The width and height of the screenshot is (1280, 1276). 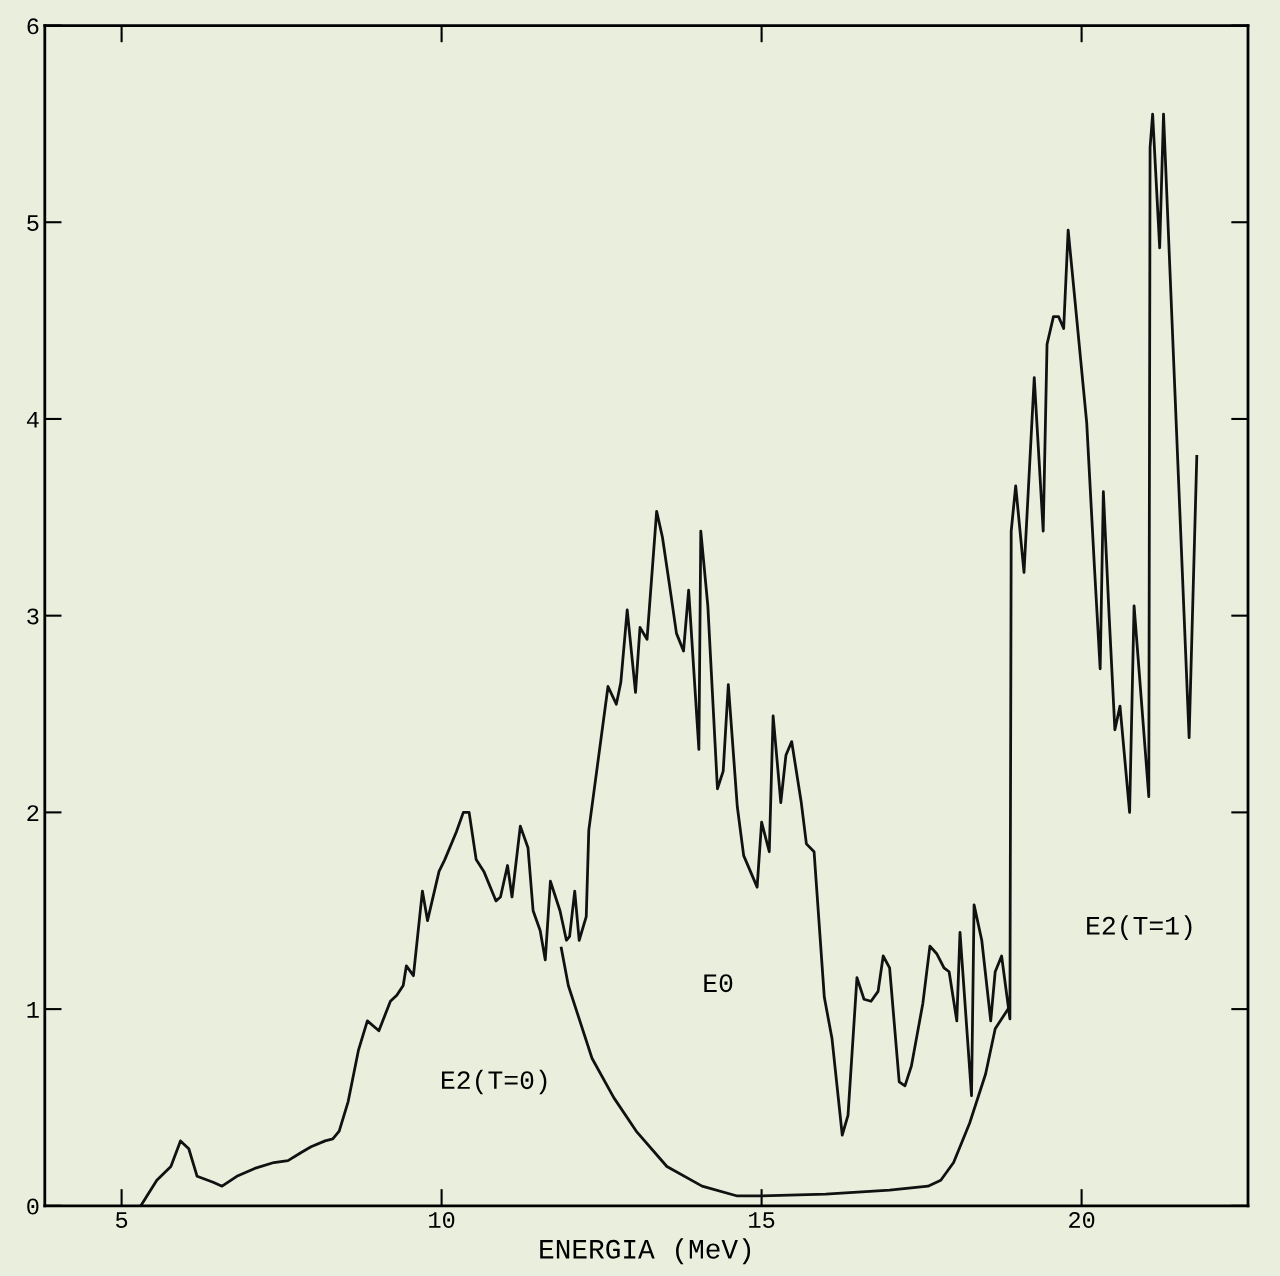 What do you see at coordinates (645, 1251) in the screenshot?
I see `x-axis-title: ENERGIA (MeV)` at bounding box center [645, 1251].